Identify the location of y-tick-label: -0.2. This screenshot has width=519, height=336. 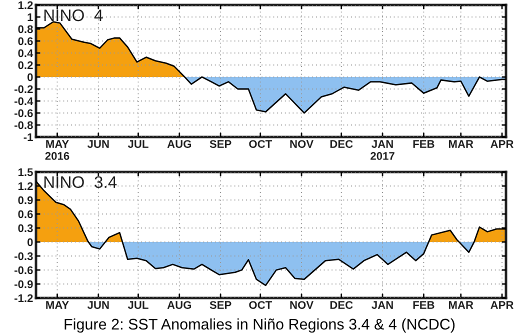
(23, 89).